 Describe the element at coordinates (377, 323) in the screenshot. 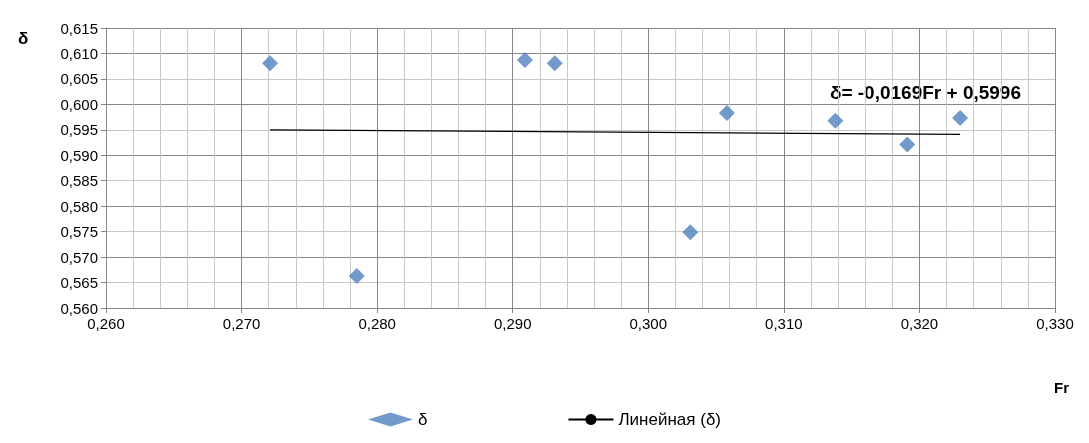

I see `x-tick-label: 0,280` at that location.